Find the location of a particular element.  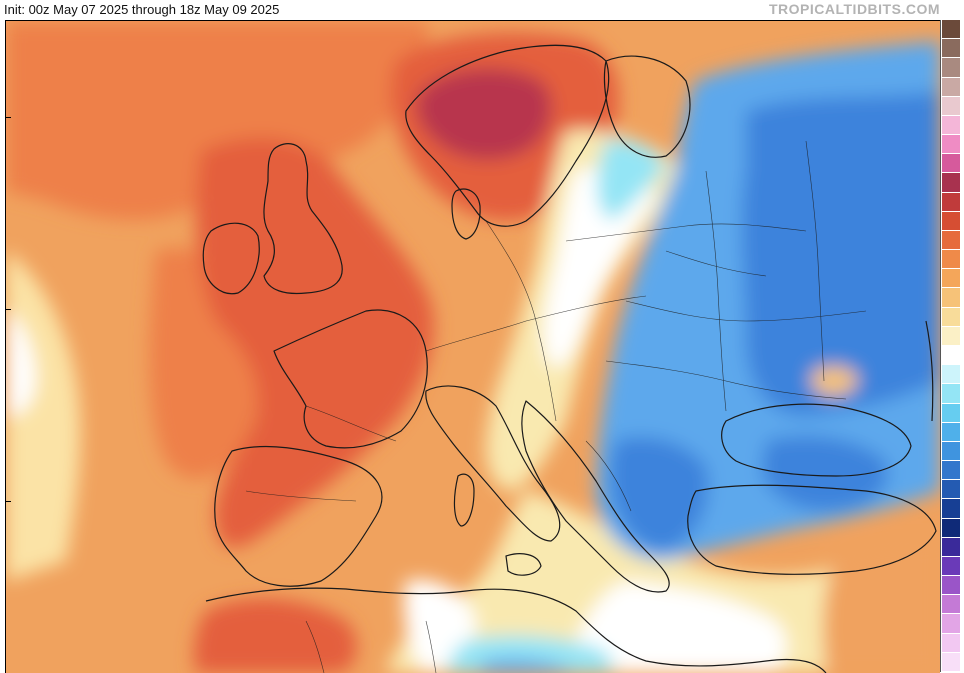

cold-russia-ukraine is located at coordinates (840, 253).